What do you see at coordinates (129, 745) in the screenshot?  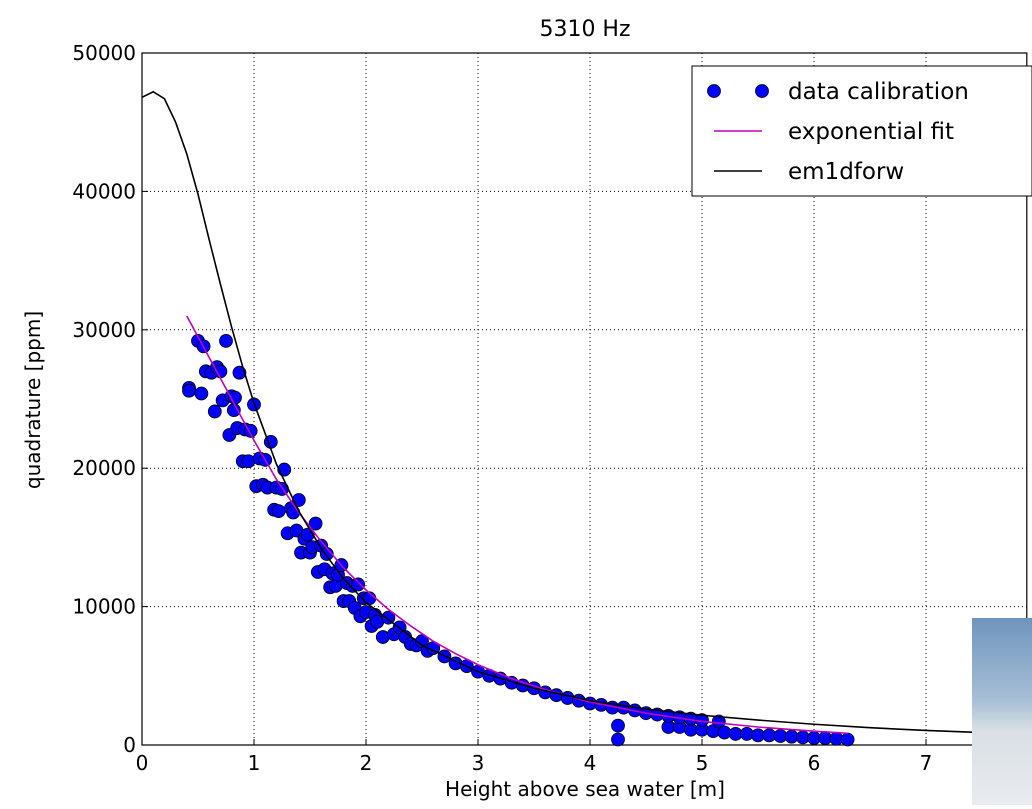 I see `y-tick-label: 0` at bounding box center [129, 745].